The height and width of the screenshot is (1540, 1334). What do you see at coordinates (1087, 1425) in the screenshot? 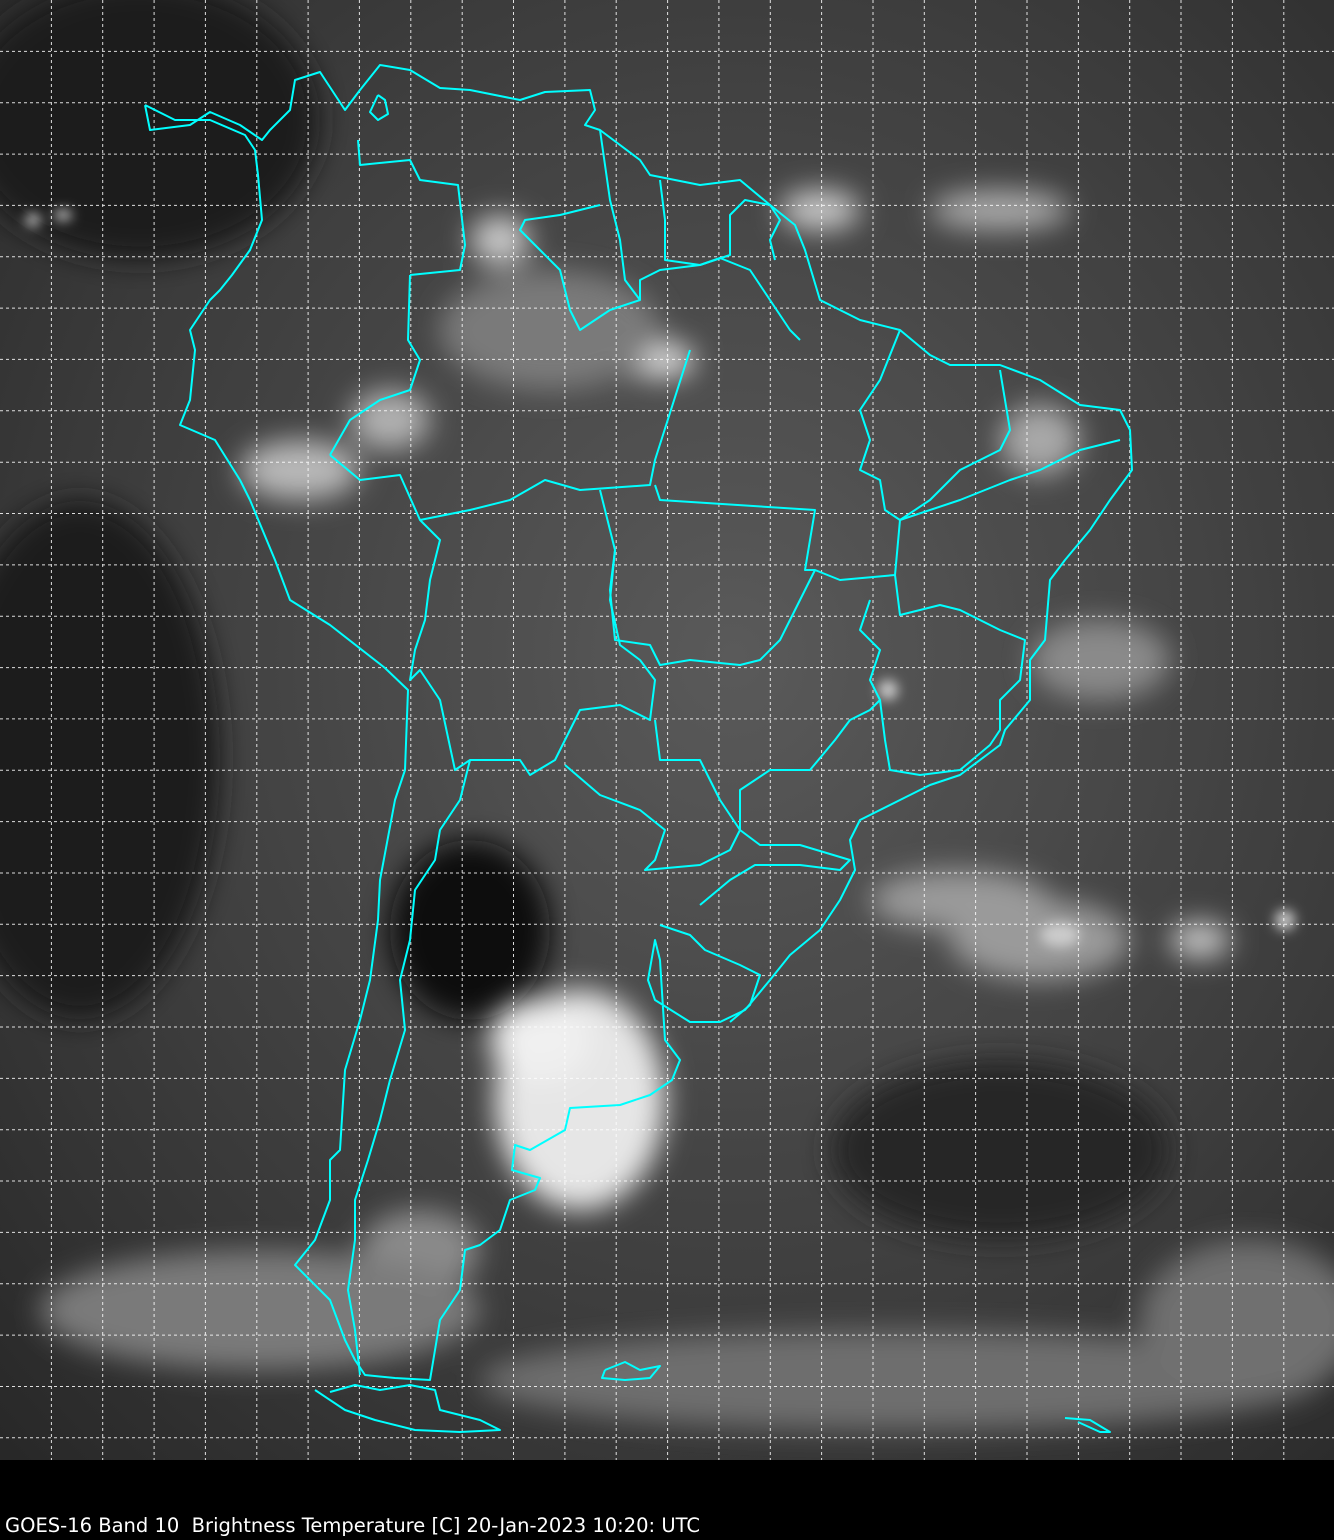
I see `south-georgia` at bounding box center [1087, 1425].